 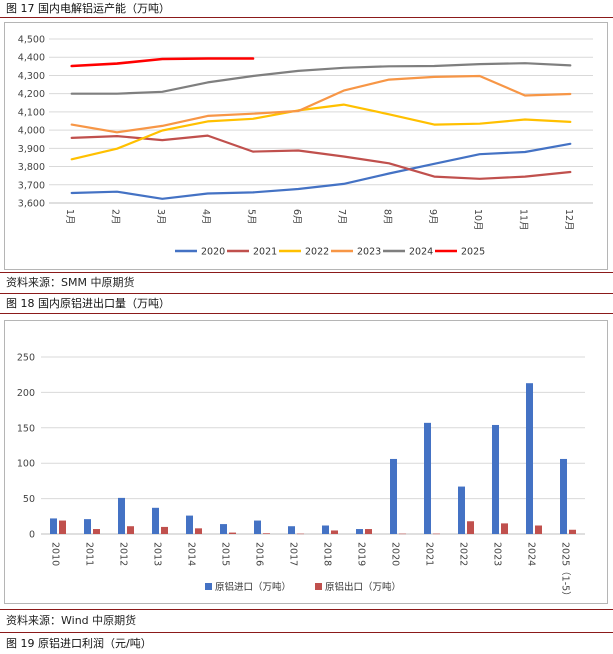 What do you see at coordinates (265, 252) in the screenshot?
I see `fig17-legend-label: 2021` at bounding box center [265, 252].